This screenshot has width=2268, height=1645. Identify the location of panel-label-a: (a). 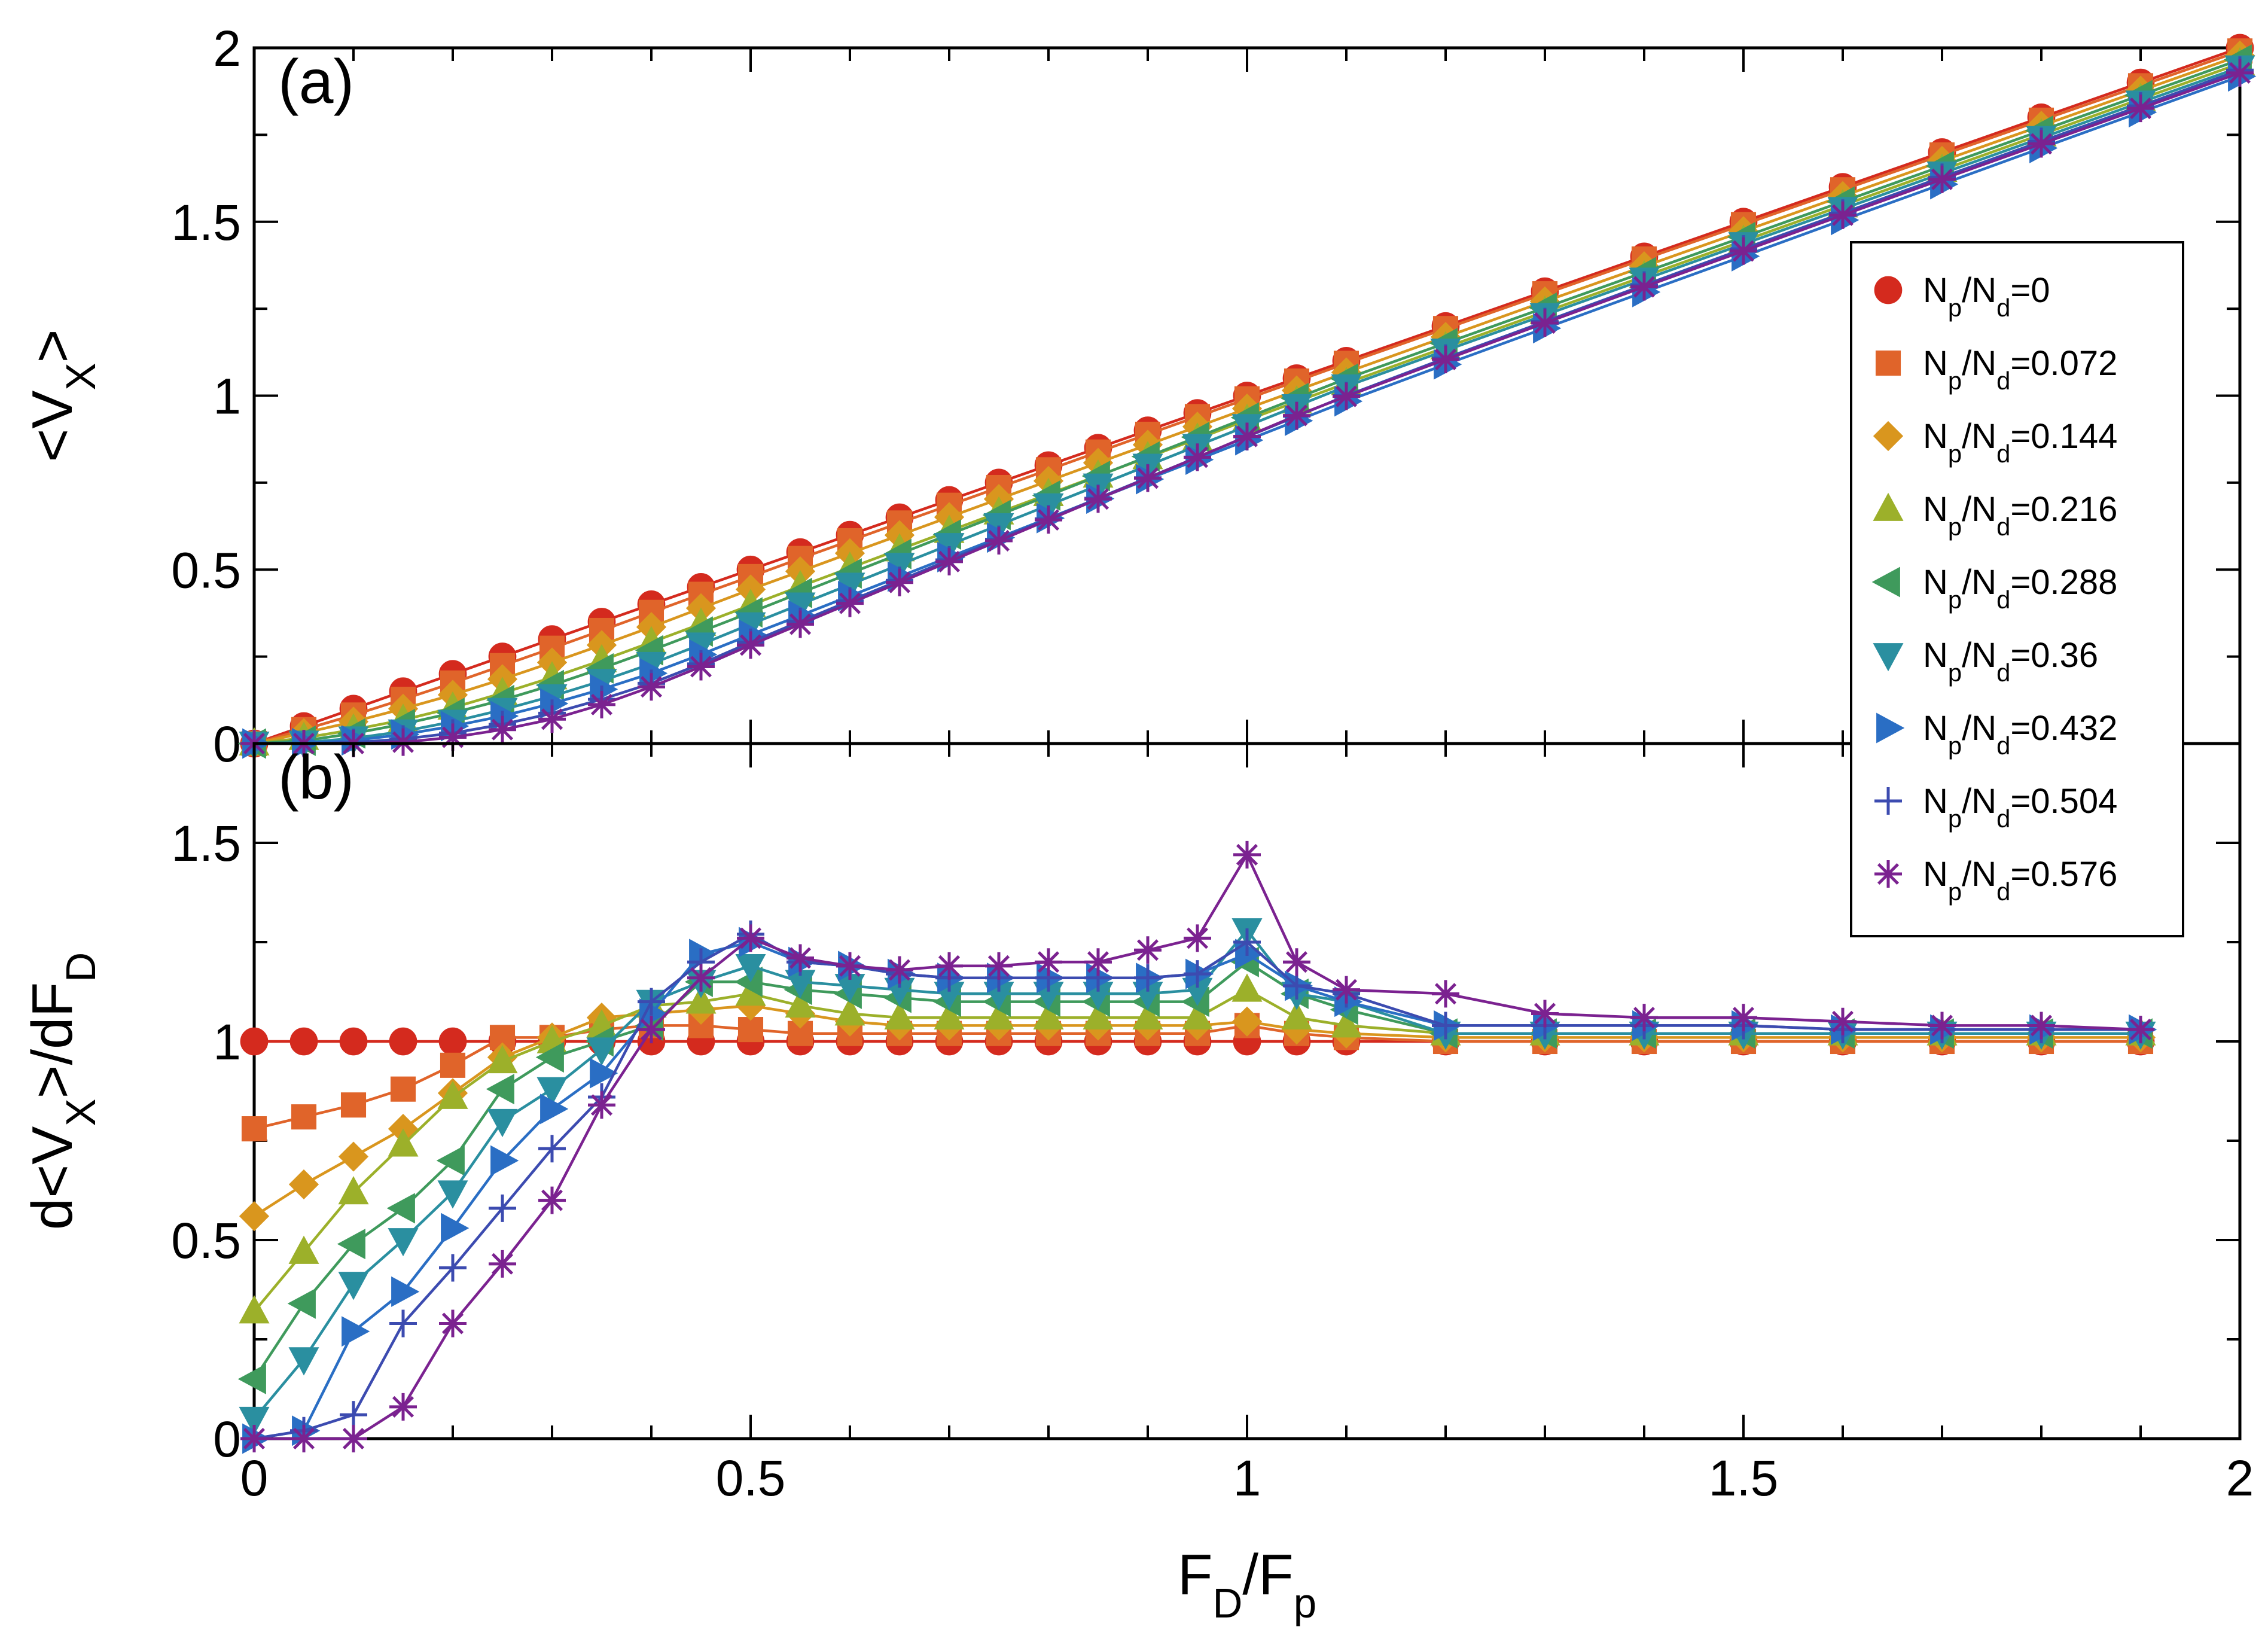
(316, 82).